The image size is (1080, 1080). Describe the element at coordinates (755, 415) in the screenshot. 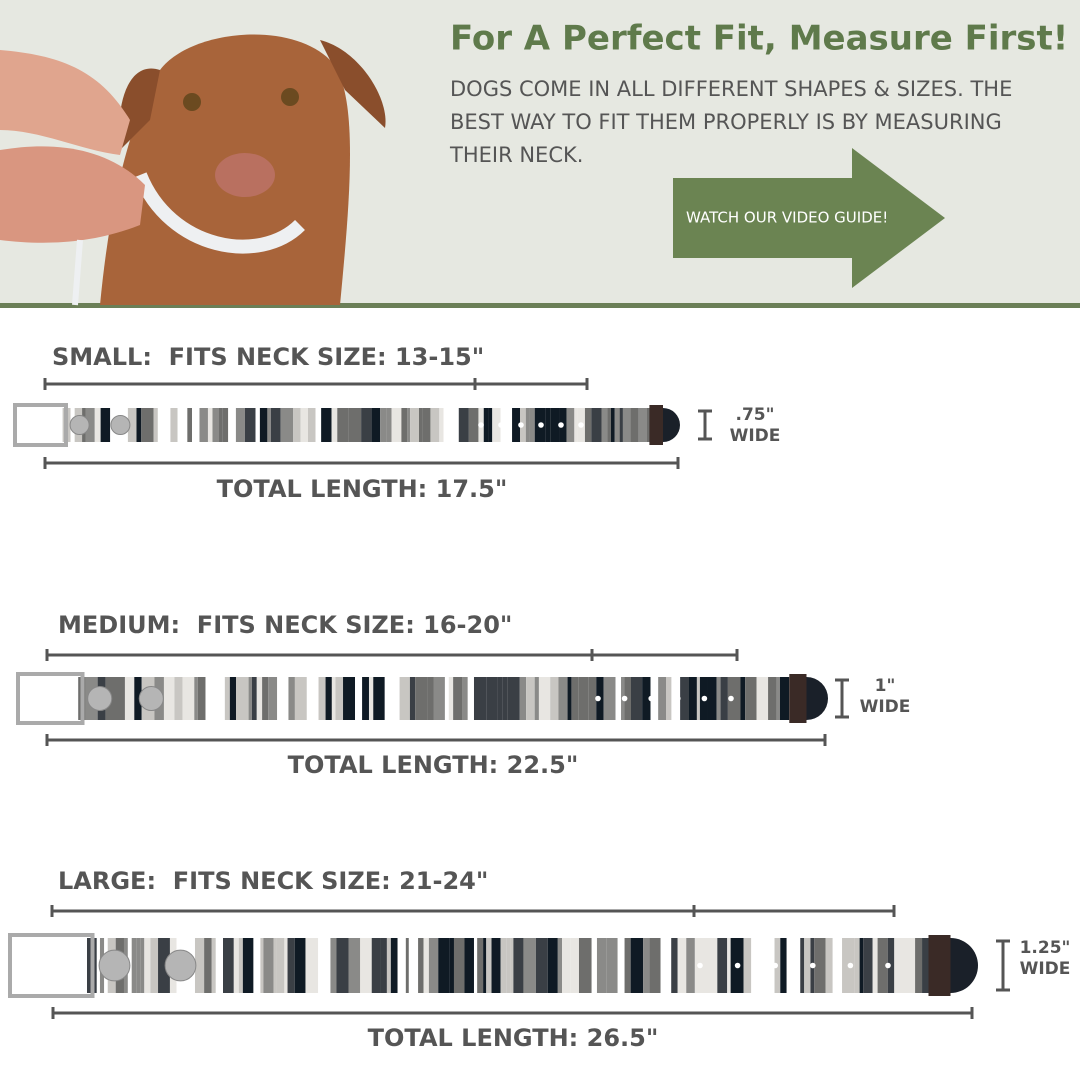

I see `width-value: .75"` at that location.